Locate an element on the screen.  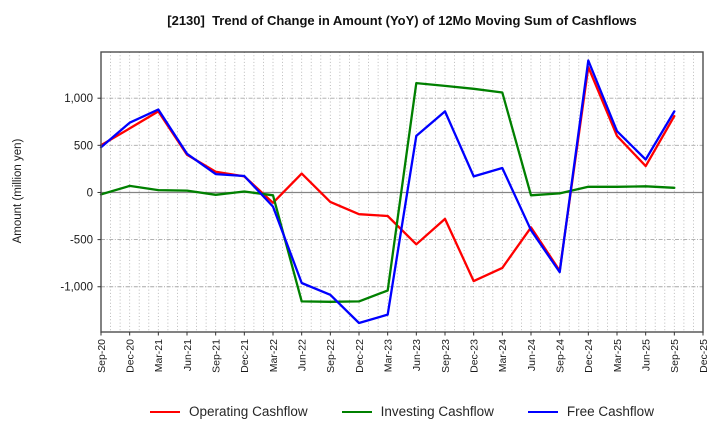
x-tick-label: Sep-23 is located at coordinates (446, 356).